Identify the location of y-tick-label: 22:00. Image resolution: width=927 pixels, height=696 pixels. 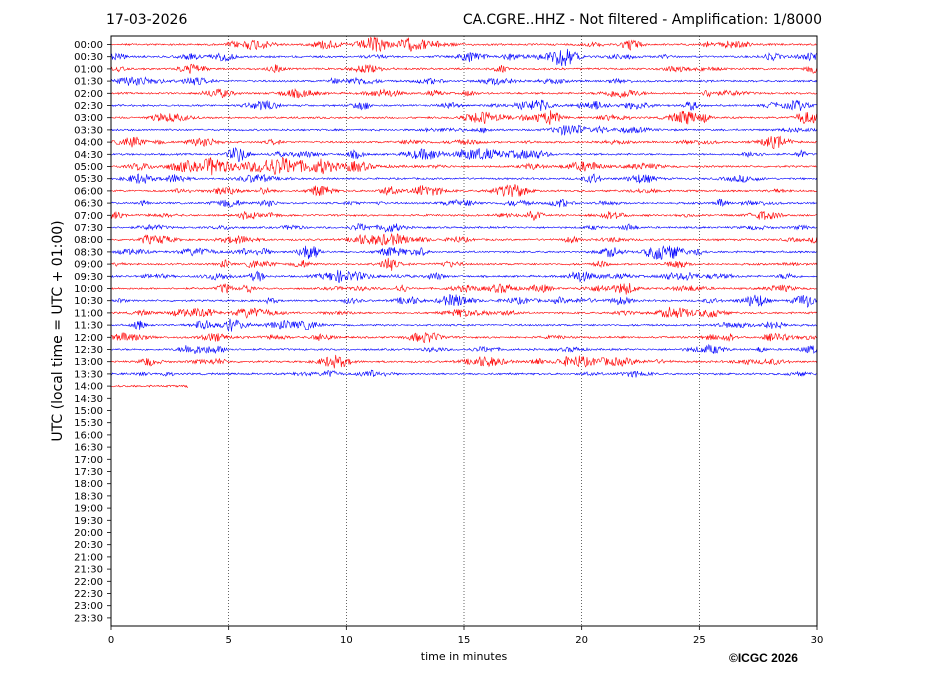
(88, 582).